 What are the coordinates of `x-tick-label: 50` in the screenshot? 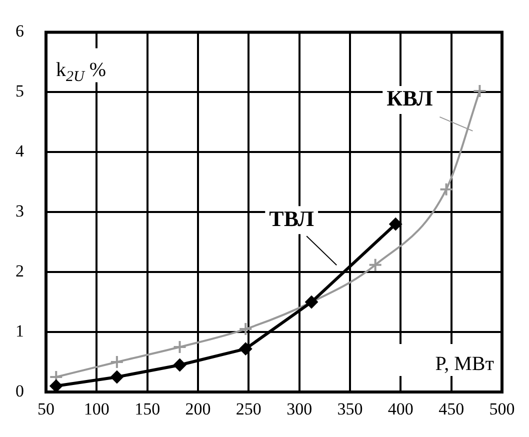 It's located at (46, 409).